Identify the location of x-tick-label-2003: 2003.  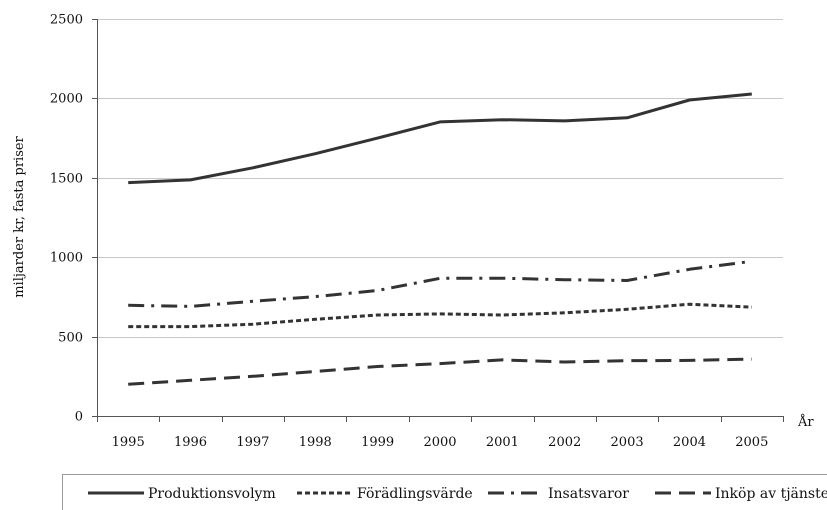
(627, 442).